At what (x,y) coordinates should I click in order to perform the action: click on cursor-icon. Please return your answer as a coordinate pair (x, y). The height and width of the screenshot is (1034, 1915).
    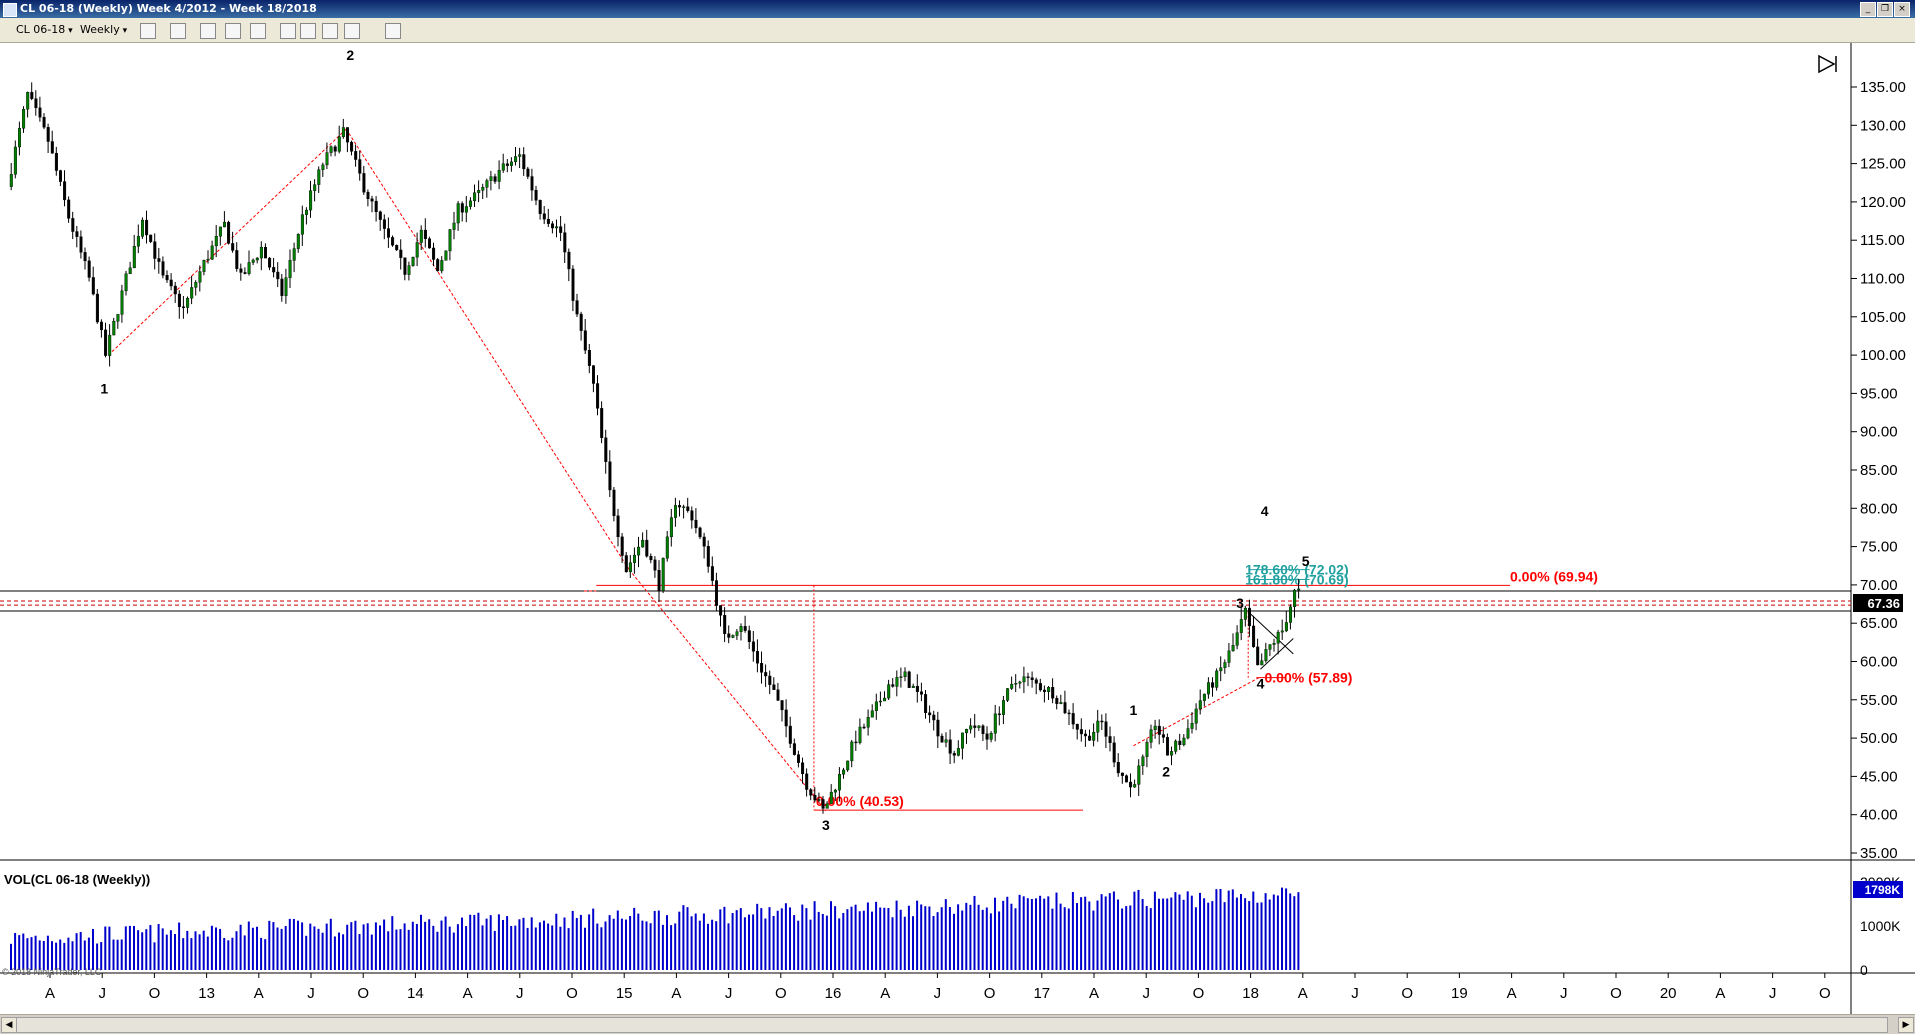
    Looking at the image, I should click on (233, 31).